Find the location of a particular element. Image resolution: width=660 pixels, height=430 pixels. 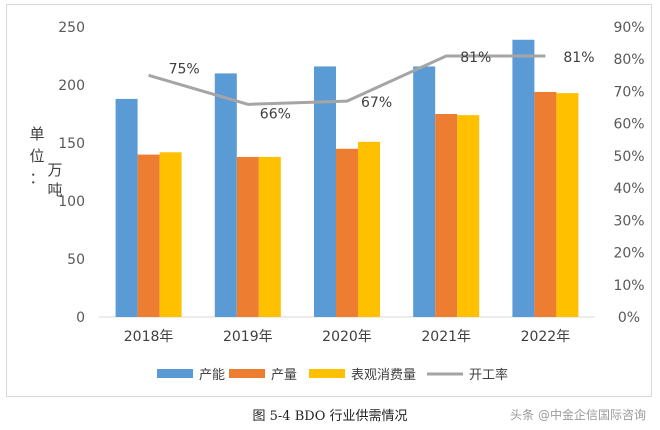

legend-label: 开工率 is located at coordinates (488, 375).